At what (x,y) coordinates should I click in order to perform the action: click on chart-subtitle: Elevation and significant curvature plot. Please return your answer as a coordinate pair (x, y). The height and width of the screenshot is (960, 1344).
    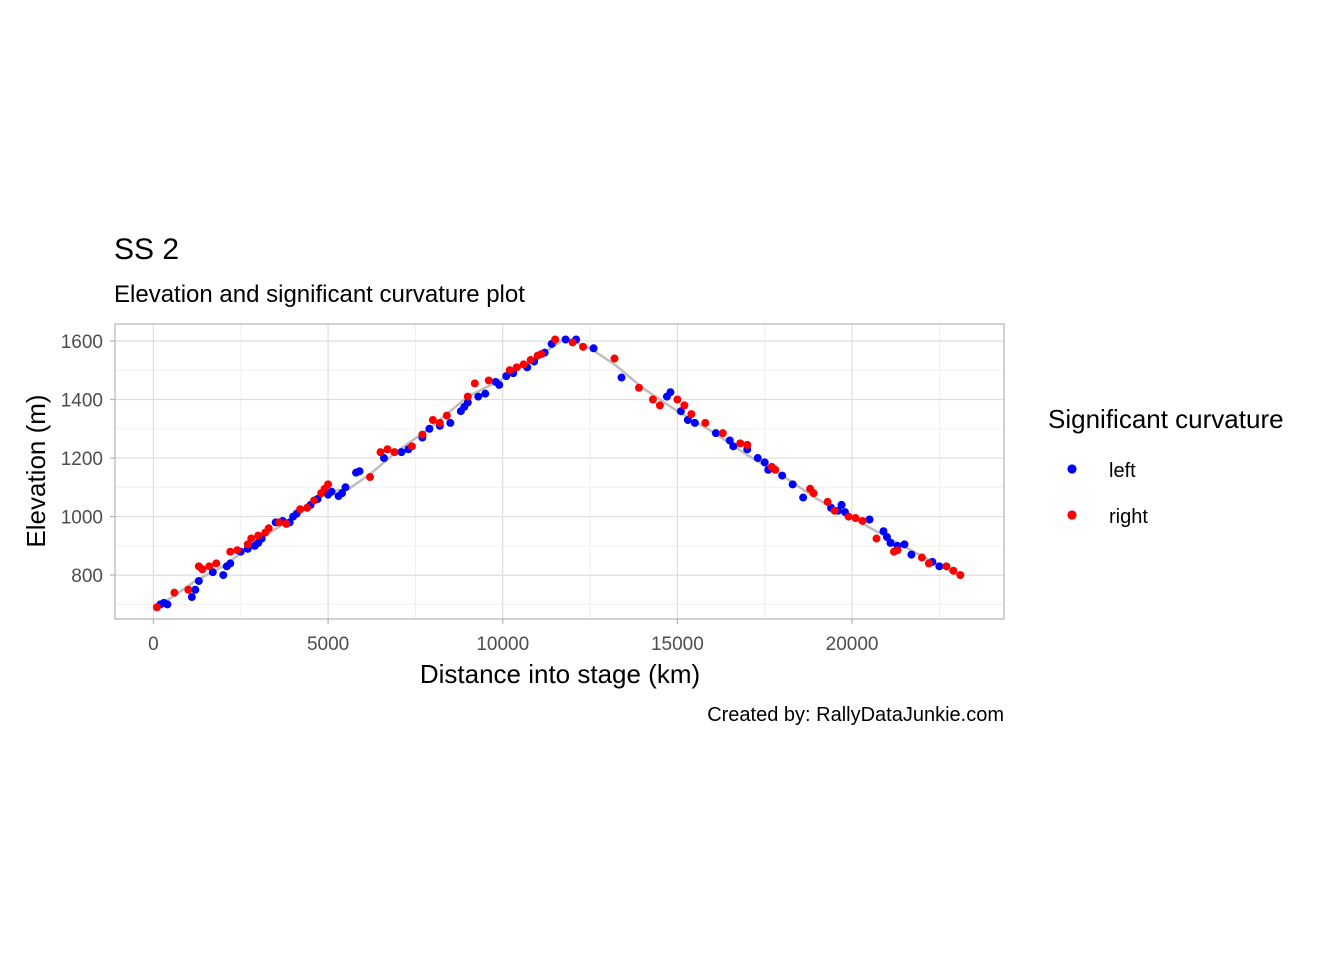
    Looking at the image, I should click on (319, 294).